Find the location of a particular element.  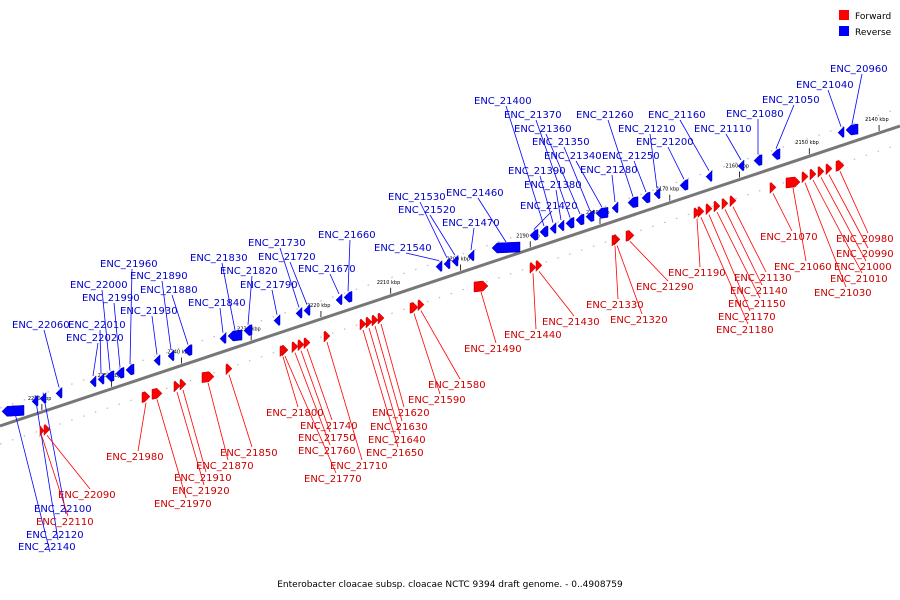

gene-enc-21420: ENC_21420 is located at coordinates (549, 221).